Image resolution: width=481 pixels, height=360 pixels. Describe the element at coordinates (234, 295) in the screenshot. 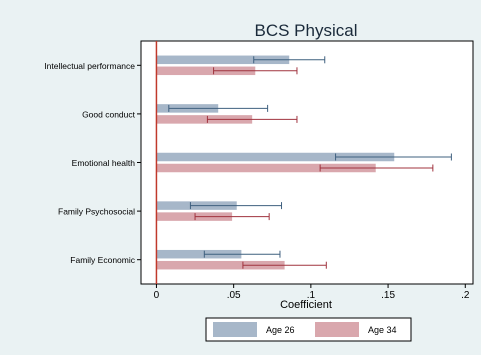

I see `x-tick-label-1: .05` at that location.